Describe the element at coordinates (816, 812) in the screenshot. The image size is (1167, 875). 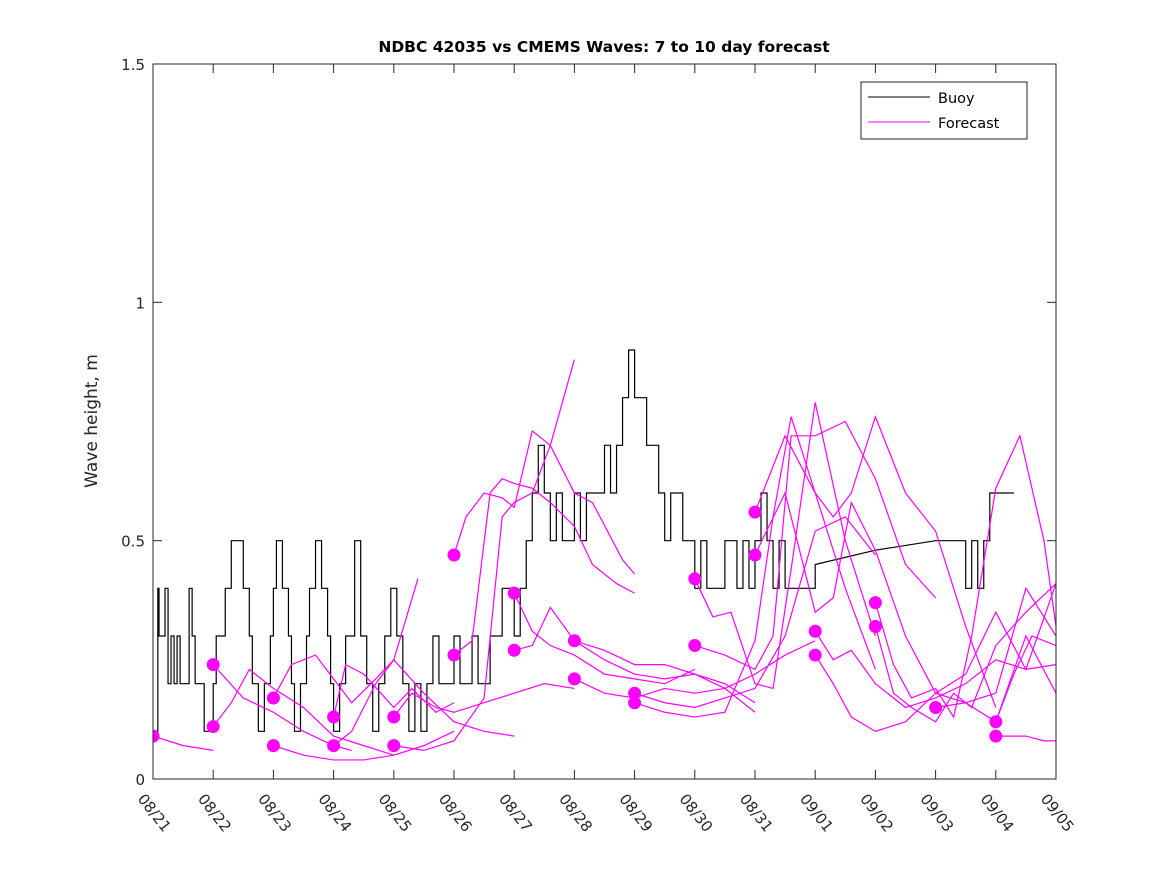
I see `x-tick-label: 09/01` at that location.